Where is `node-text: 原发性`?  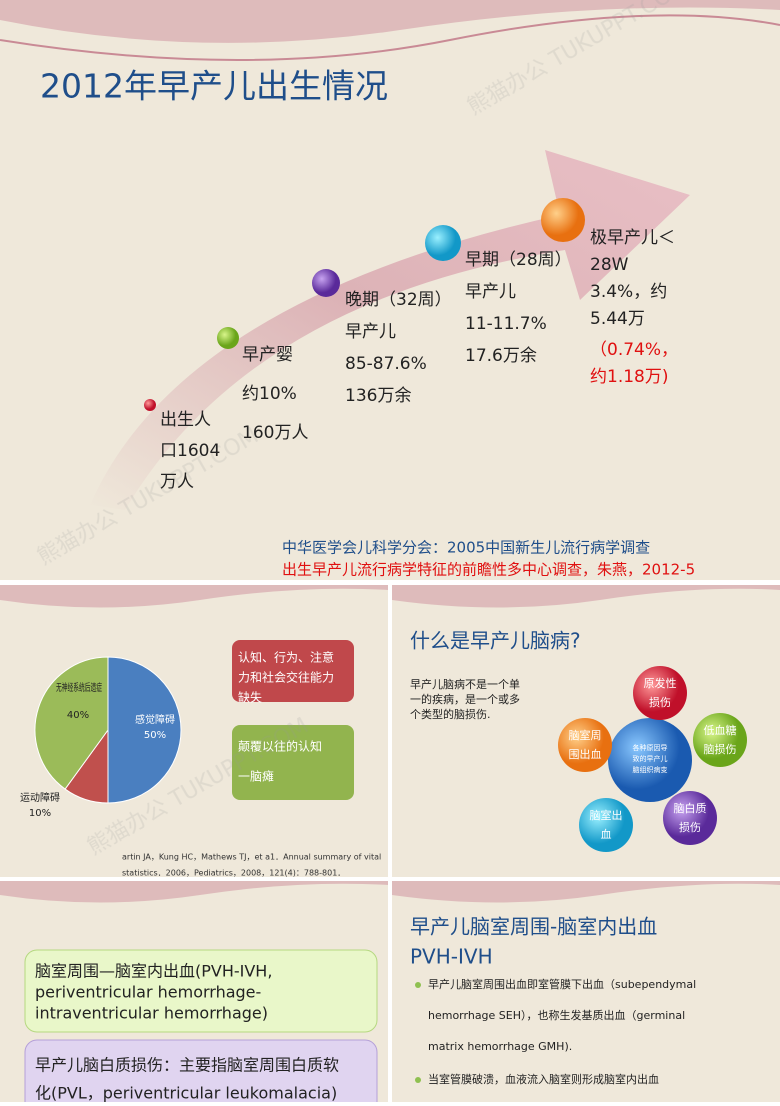 node-text: 原发性 is located at coordinates (660, 683).